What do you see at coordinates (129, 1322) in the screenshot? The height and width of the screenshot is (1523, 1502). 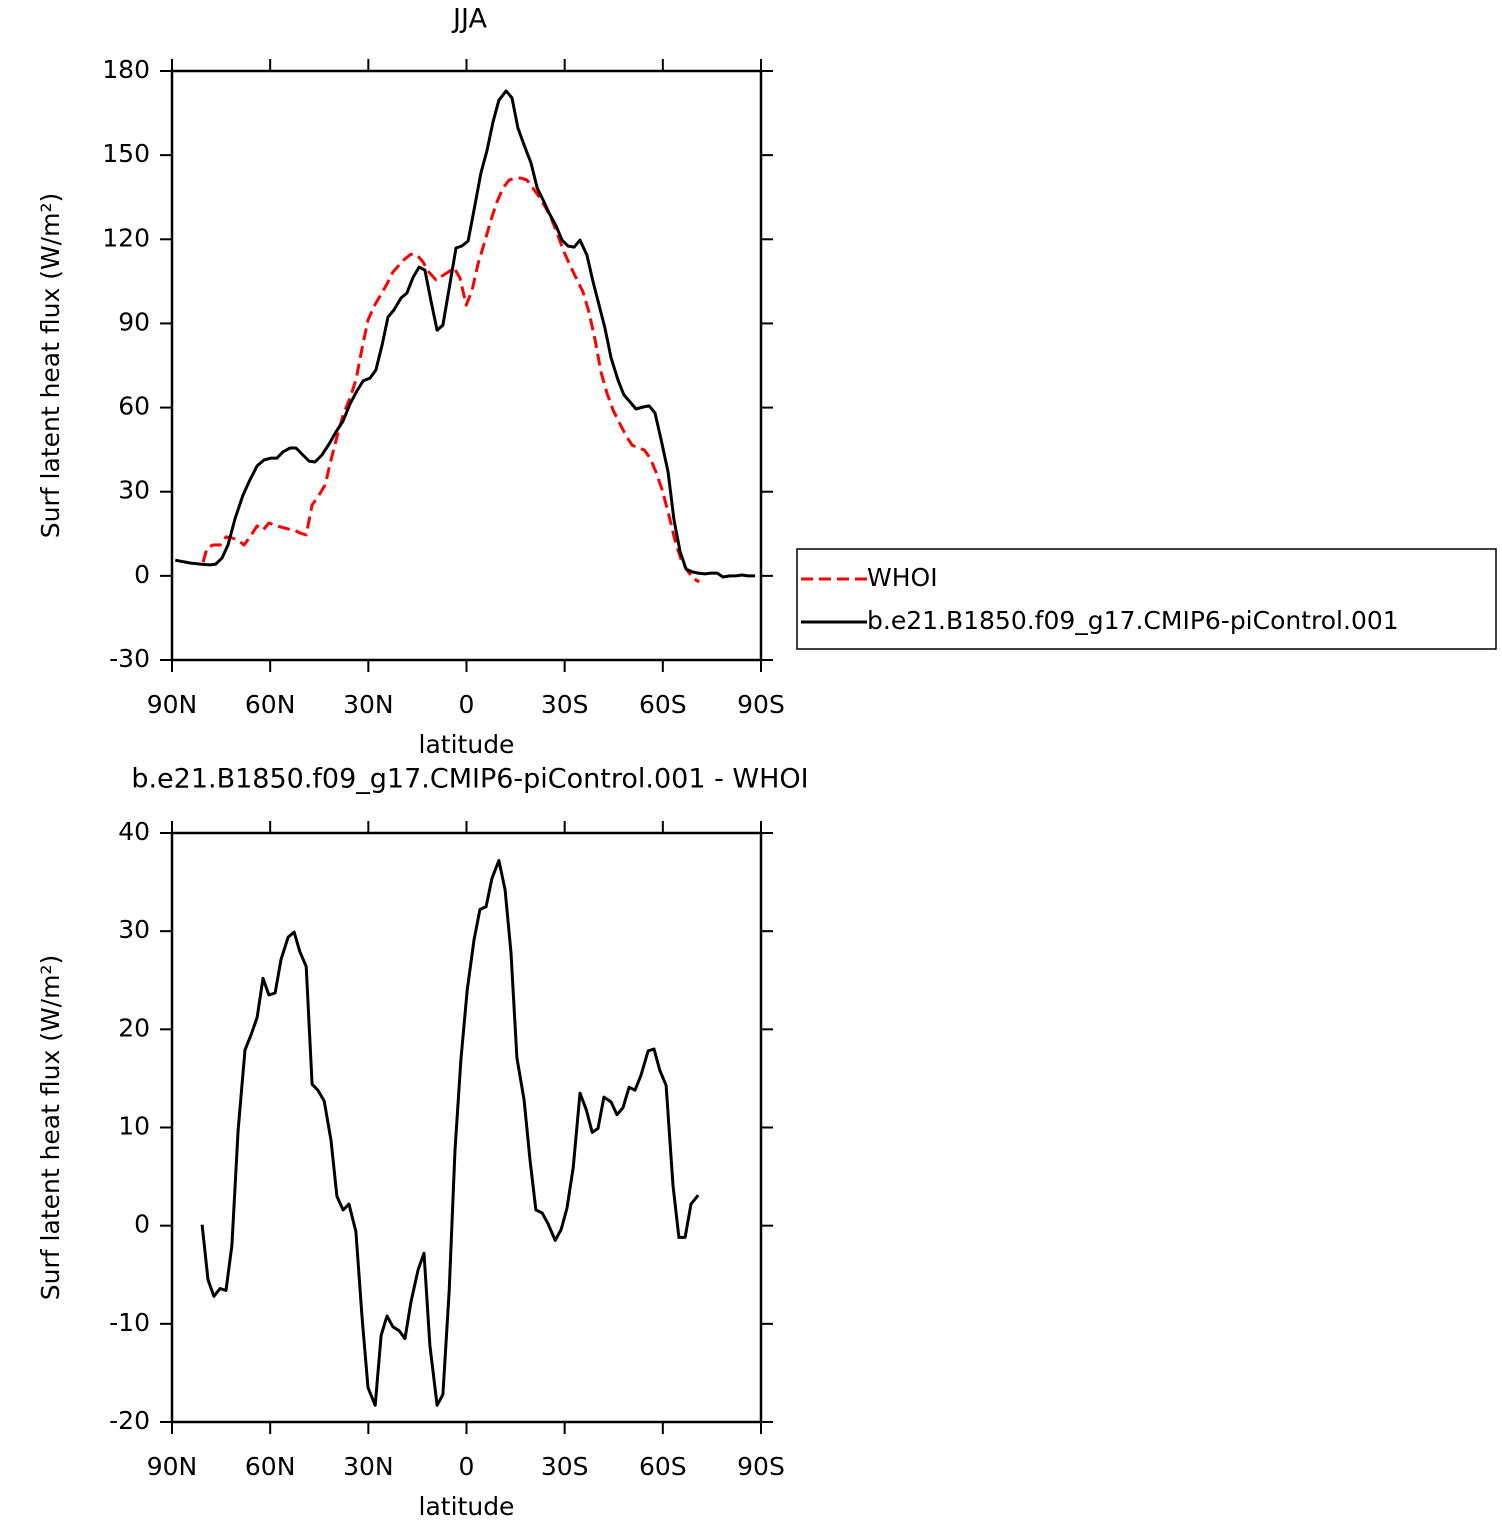 I see `y-tick-label: -10` at bounding box center [129, 1322].